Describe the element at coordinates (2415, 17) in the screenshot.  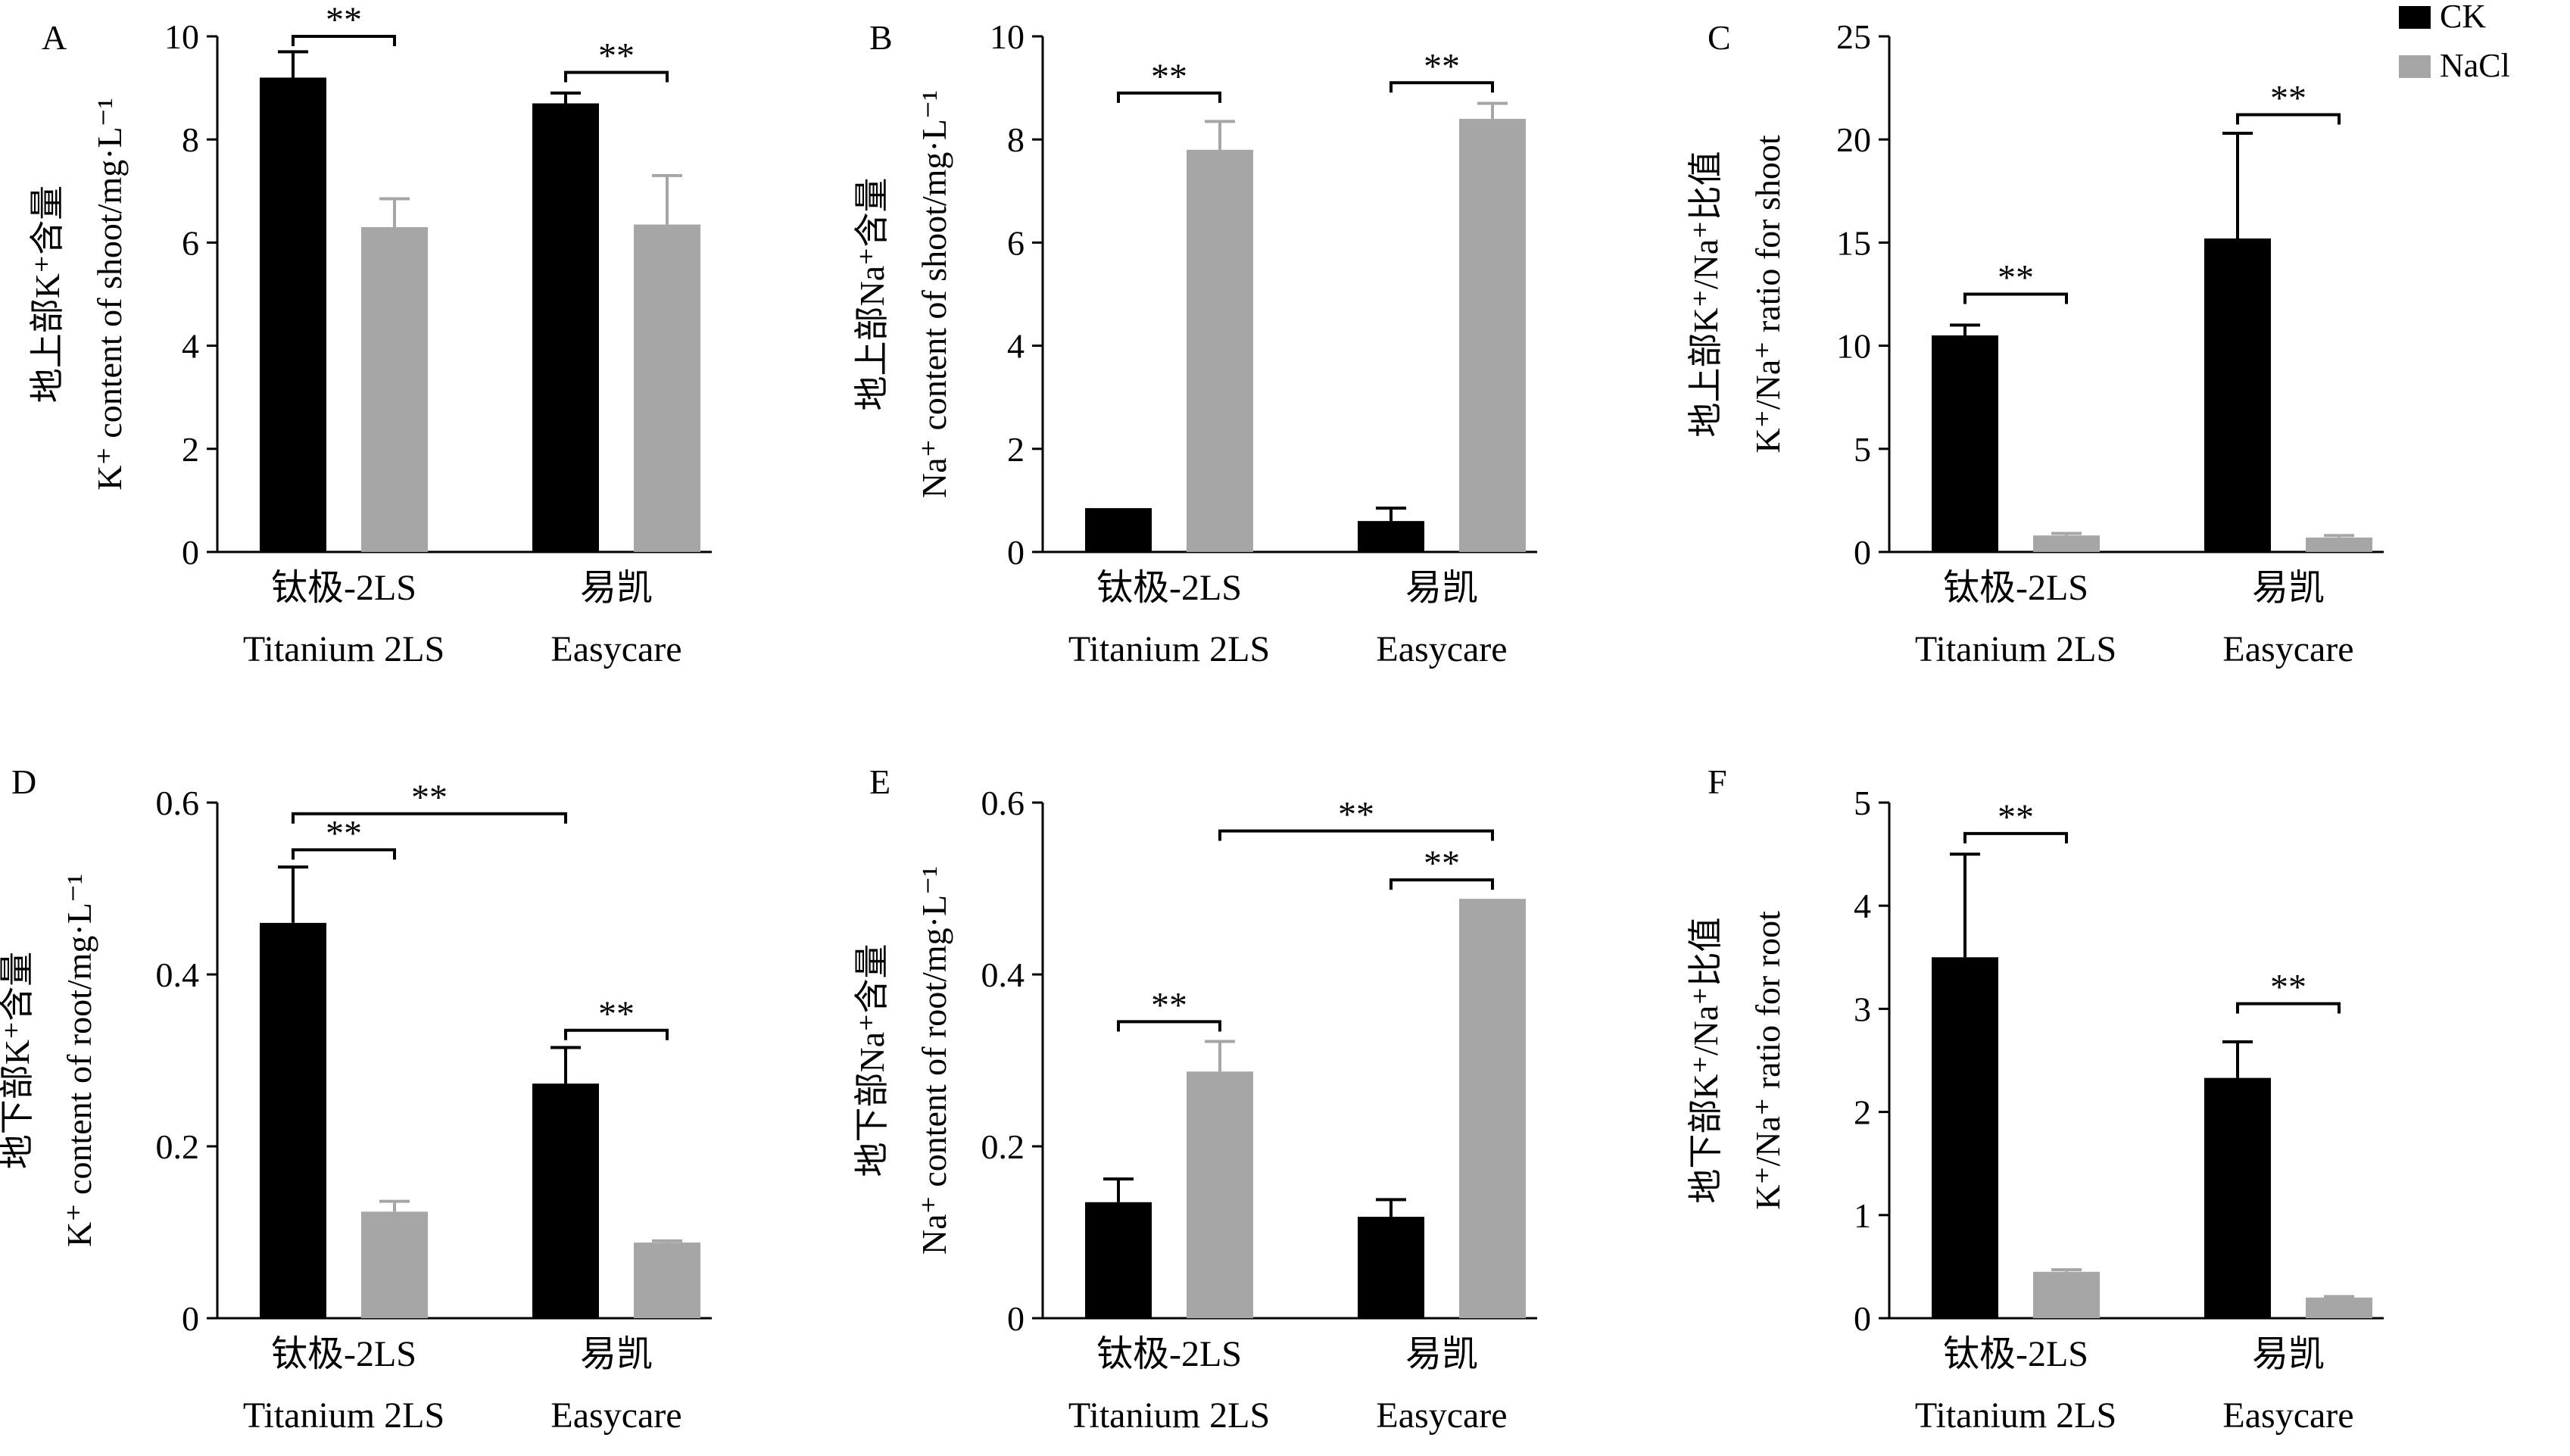
I see `legend-swatch-ck` at that location.